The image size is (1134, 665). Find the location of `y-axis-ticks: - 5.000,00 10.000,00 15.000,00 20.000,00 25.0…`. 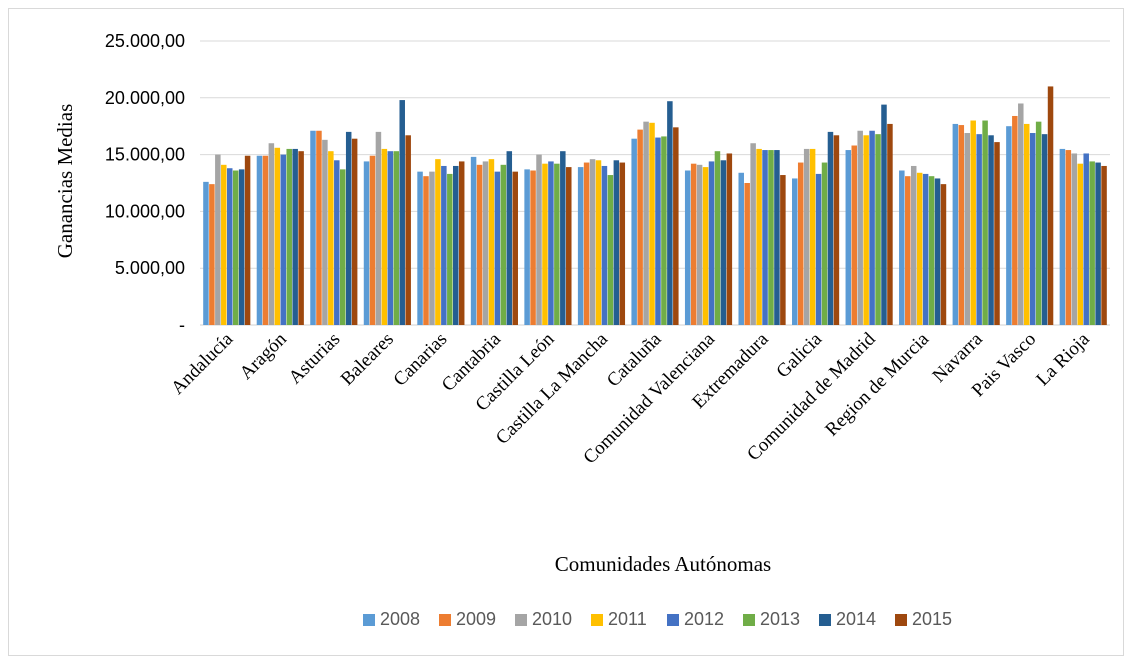

y-axis-ticks: - 5.000,00 10.000,00 15.000,00 20.000,00 25.0… is located at coordinates (145, 183).